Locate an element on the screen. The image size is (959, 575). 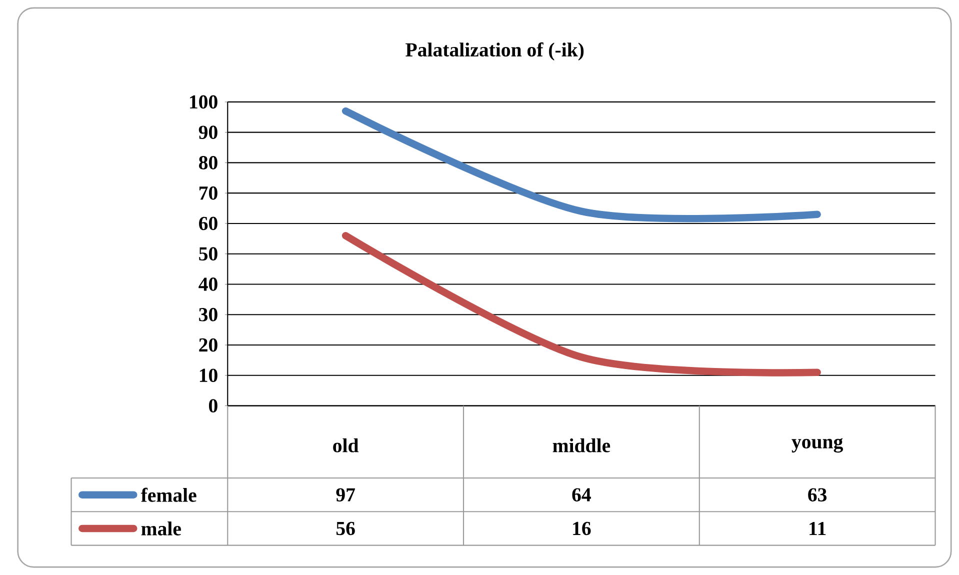
y-tick-label: 100 is located at coordinates (204, 102).